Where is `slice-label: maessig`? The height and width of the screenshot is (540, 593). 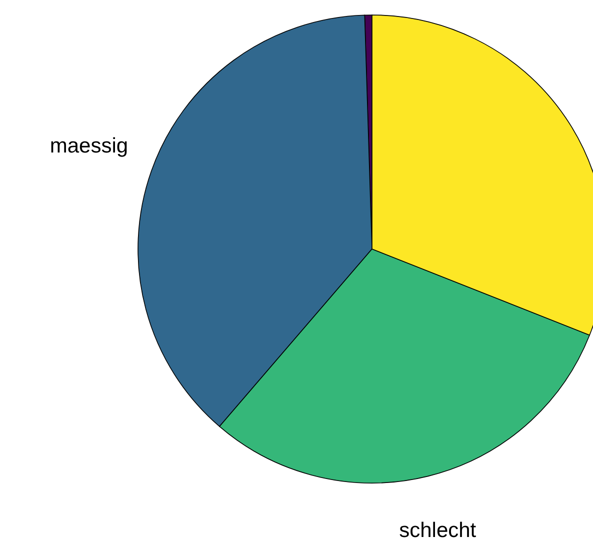
slice-label: maessig is located at coordinates (89, 146).